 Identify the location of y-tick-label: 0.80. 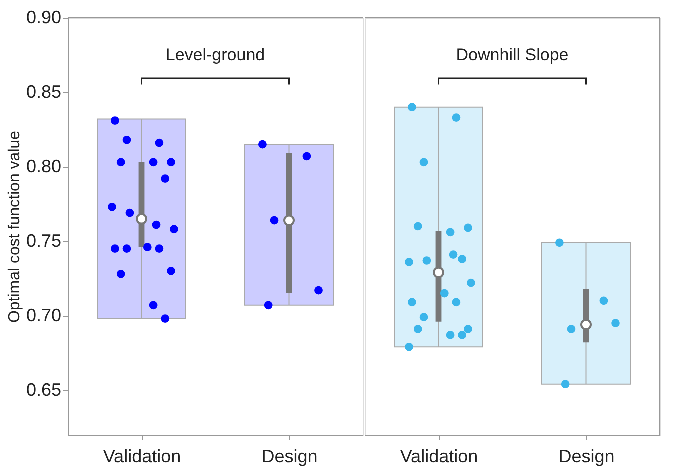
(44, 166).